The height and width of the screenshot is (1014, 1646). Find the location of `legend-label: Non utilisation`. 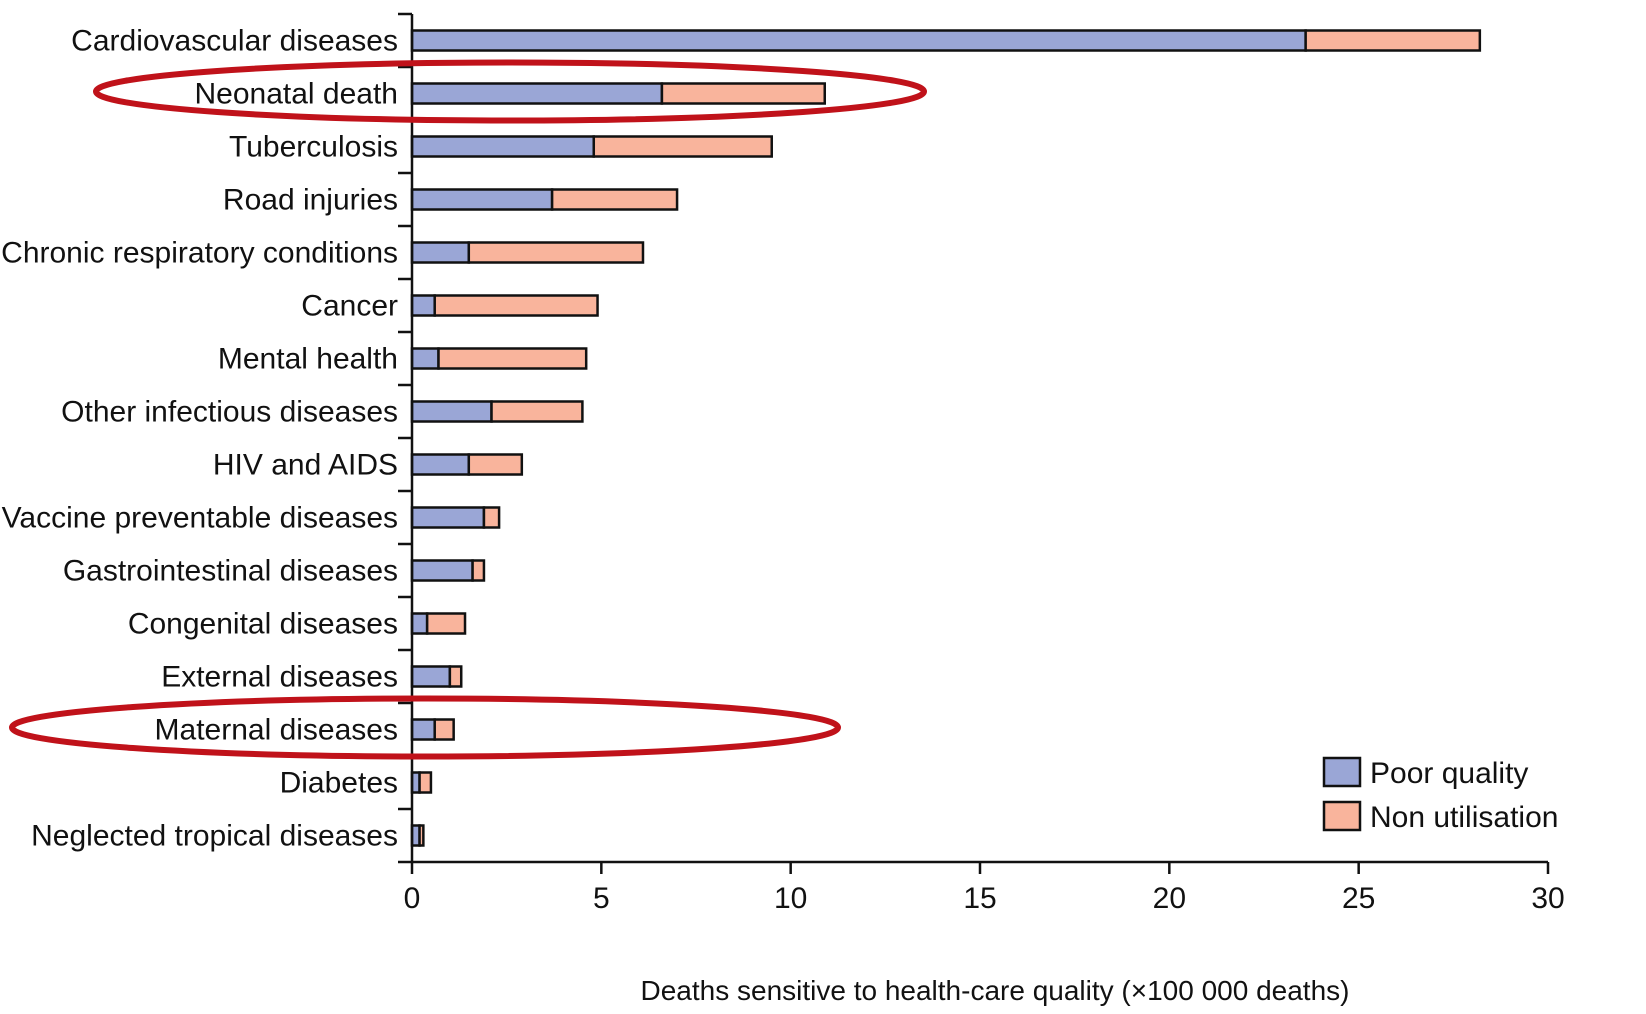

legend-label: Non utilisation is located at coordinates (1464, 817).